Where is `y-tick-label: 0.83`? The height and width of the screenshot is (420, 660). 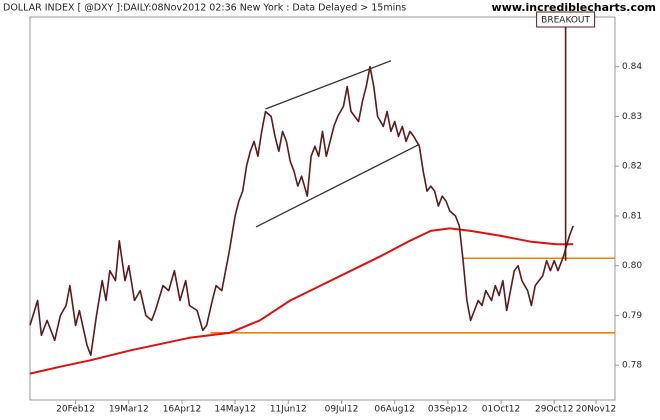 y-tick-label: 0.83 is located at coordinates (632, 117).